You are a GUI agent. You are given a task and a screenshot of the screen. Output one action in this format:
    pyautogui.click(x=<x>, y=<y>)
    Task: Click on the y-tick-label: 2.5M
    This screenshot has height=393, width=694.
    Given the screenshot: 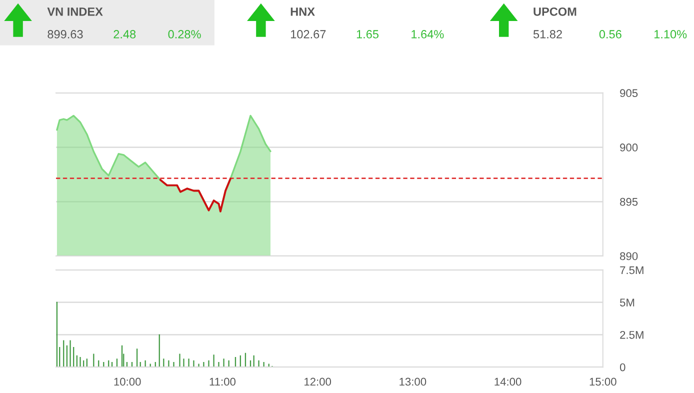 What is the action you would take?
    pyautogui.click(x=632, y=334)
    